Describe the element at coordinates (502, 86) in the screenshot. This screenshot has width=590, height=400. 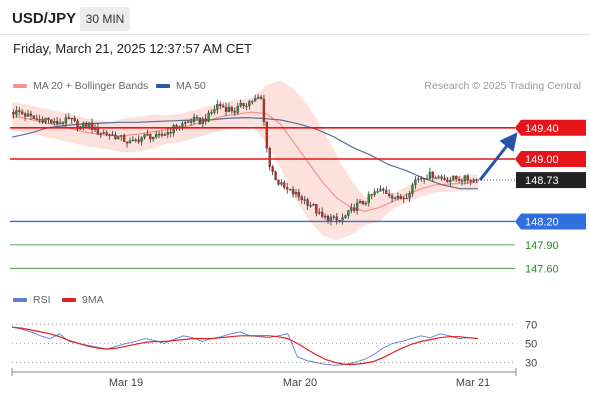
I see `research-credit: Research © 2025 Trading Central` at that location.